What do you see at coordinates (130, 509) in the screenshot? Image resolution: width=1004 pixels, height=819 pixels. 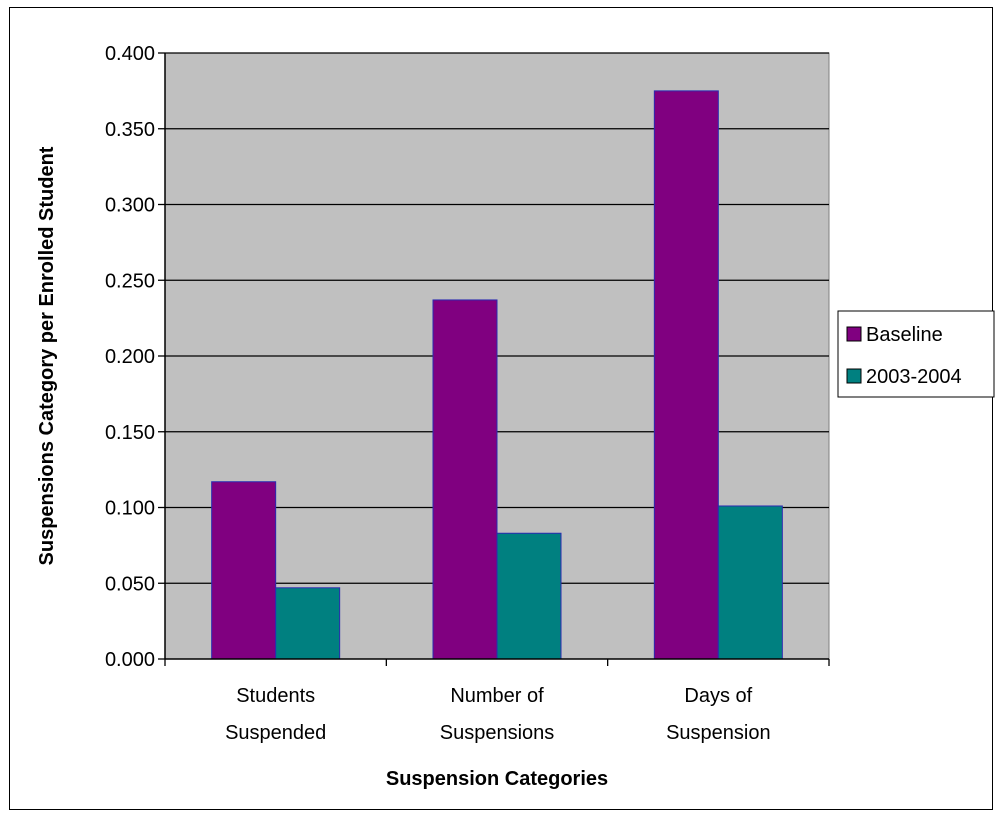 I see `y-tick-label: 0.100` at bounding box center [130, 509].